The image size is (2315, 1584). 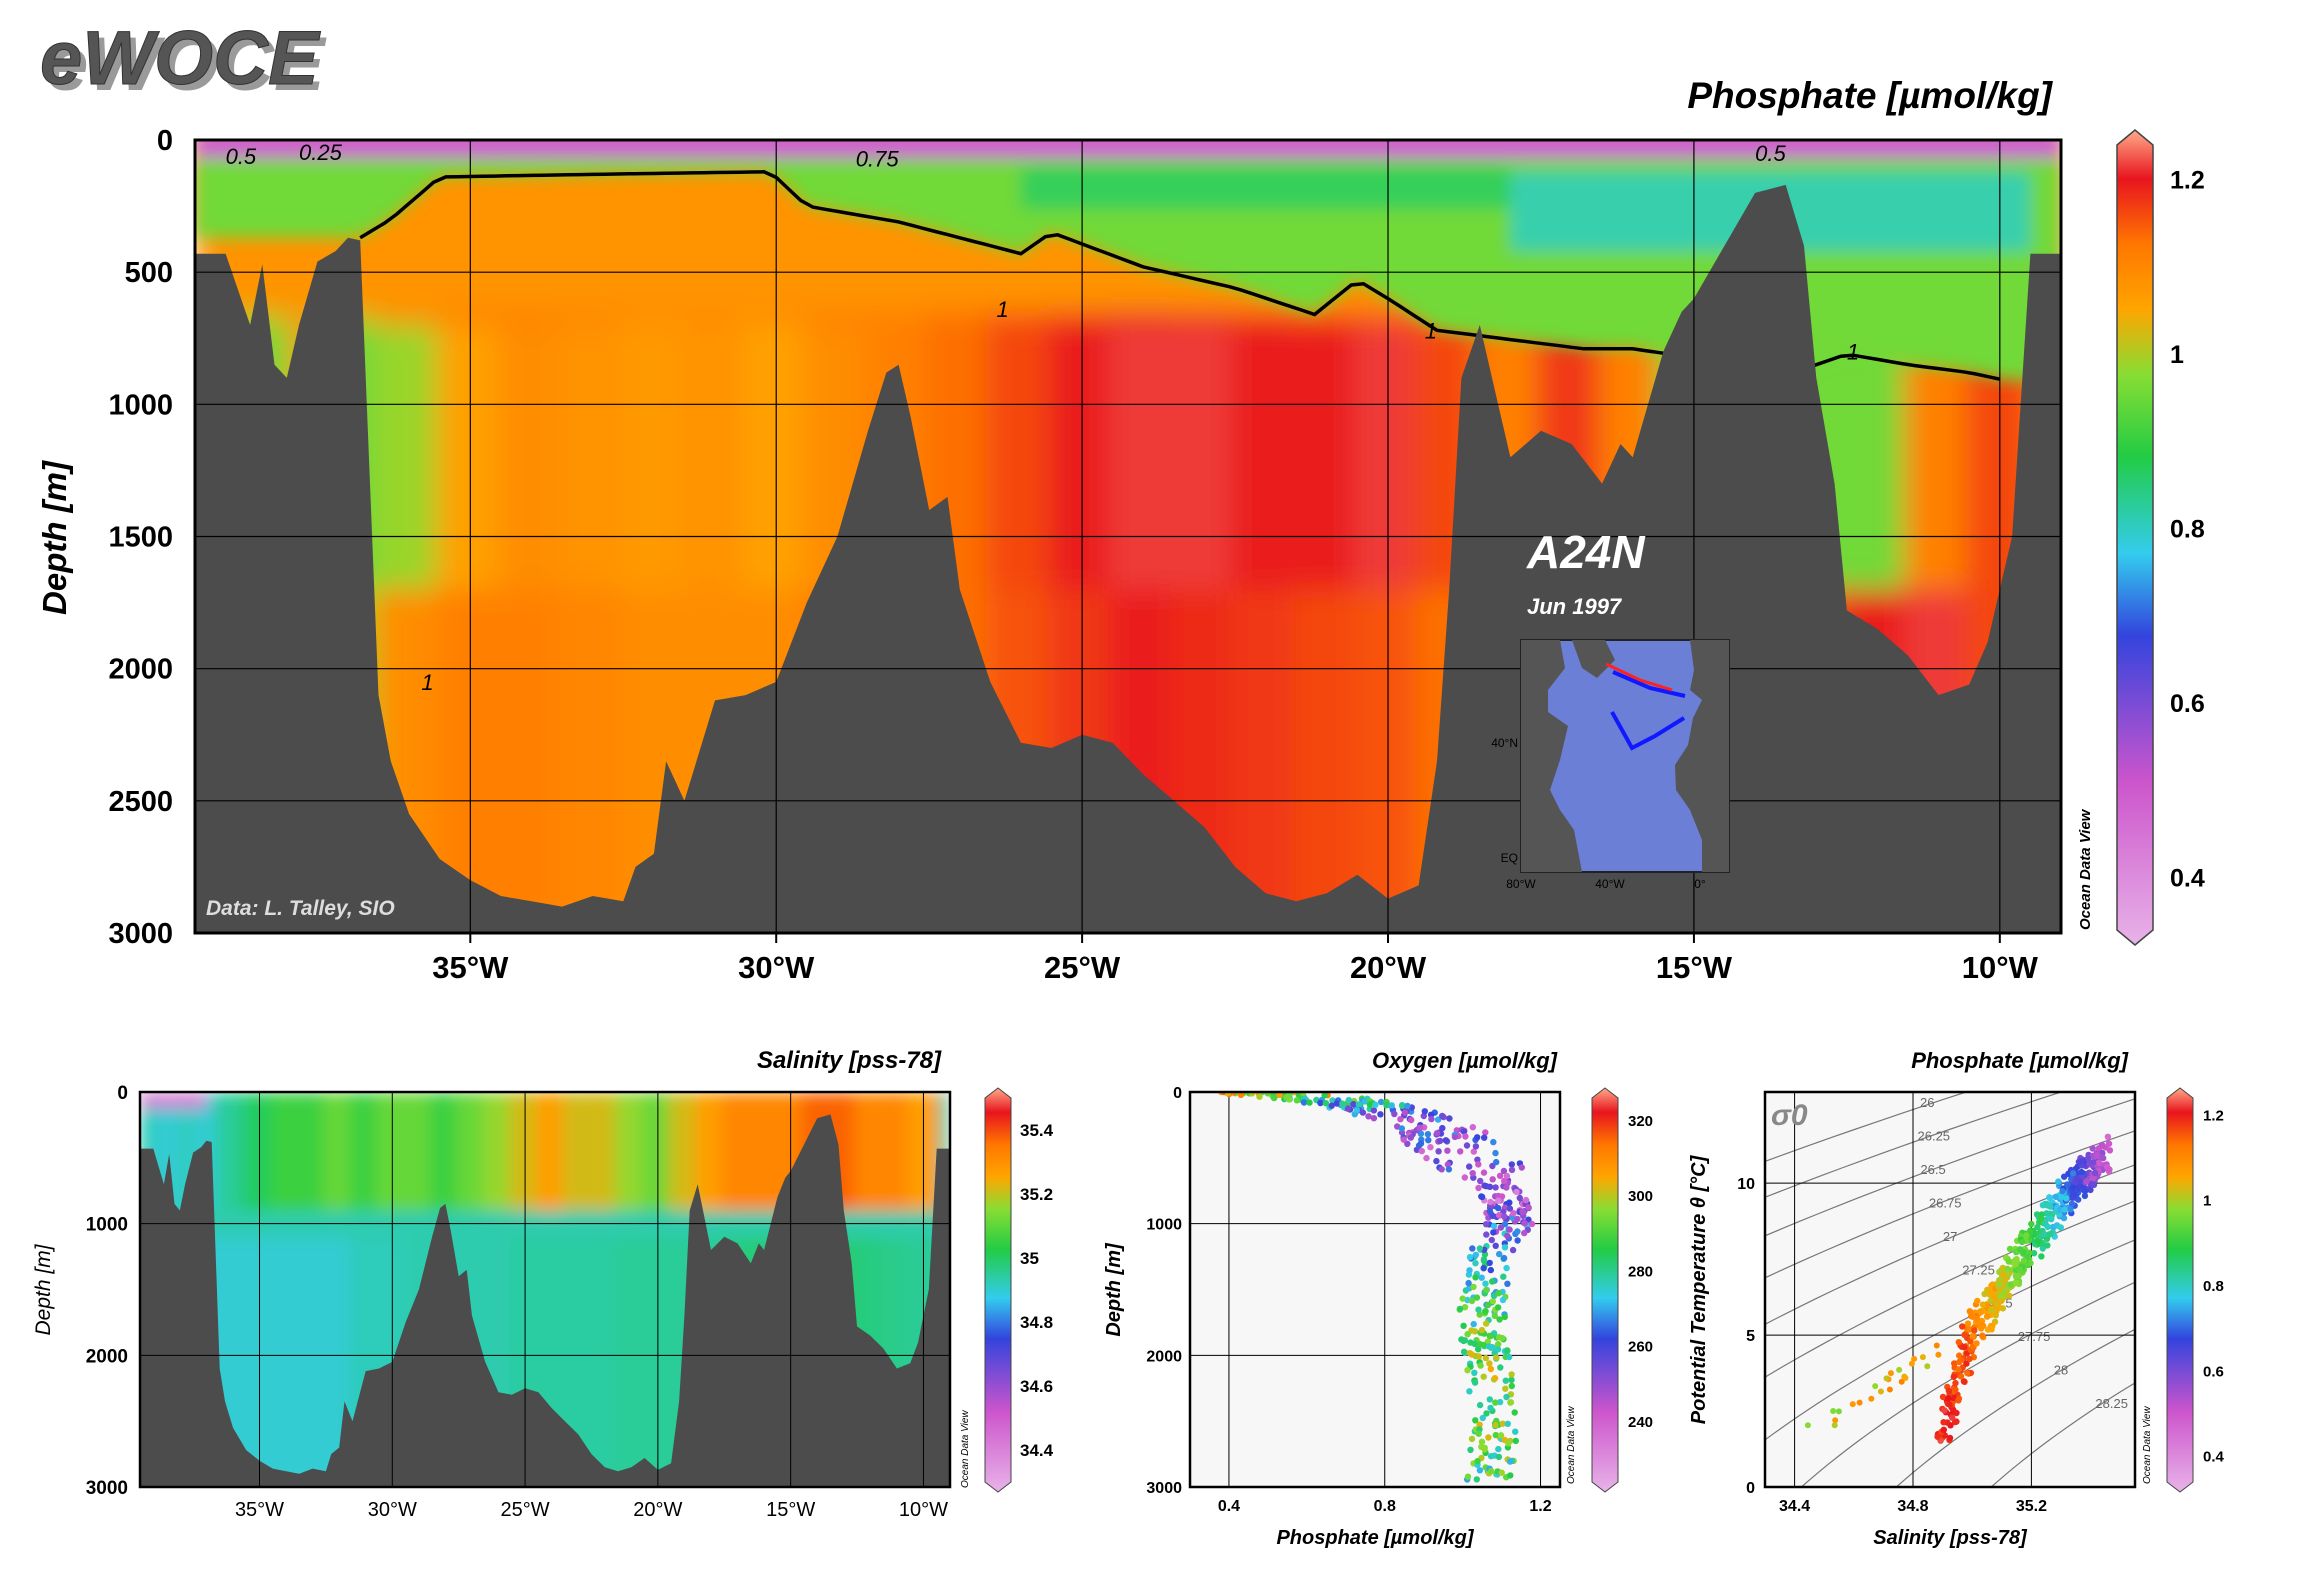 I want to click on sal-ytick-label-2: 2000, so click(x=107, y=1356).